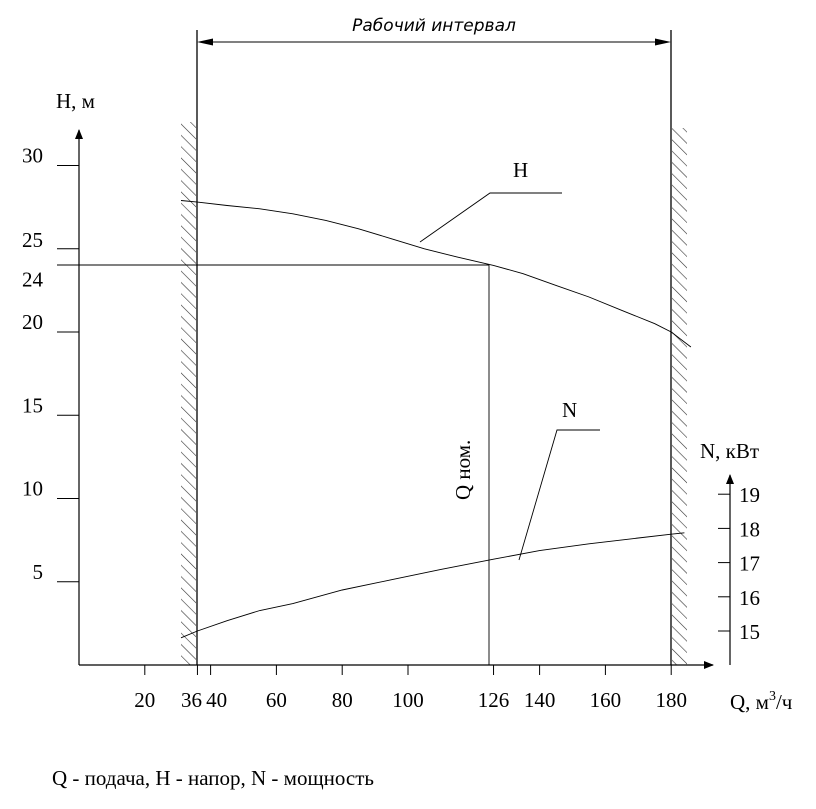 The image size is (816, 809). What do you see at coordinates (32, 156) in the screenshot?
I see `y-left-tick-label-30: 30` at bounding box center [32, 156].